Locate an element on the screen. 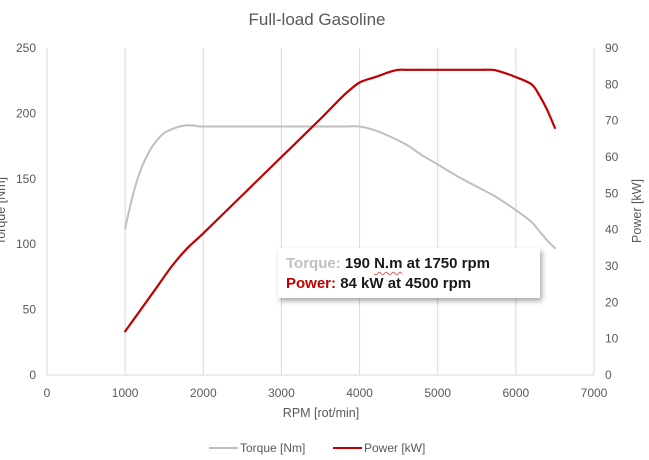 The width and height of the screenshot is (649, 460). x-tick-label: 3000 is located at coordinates (281, 393).